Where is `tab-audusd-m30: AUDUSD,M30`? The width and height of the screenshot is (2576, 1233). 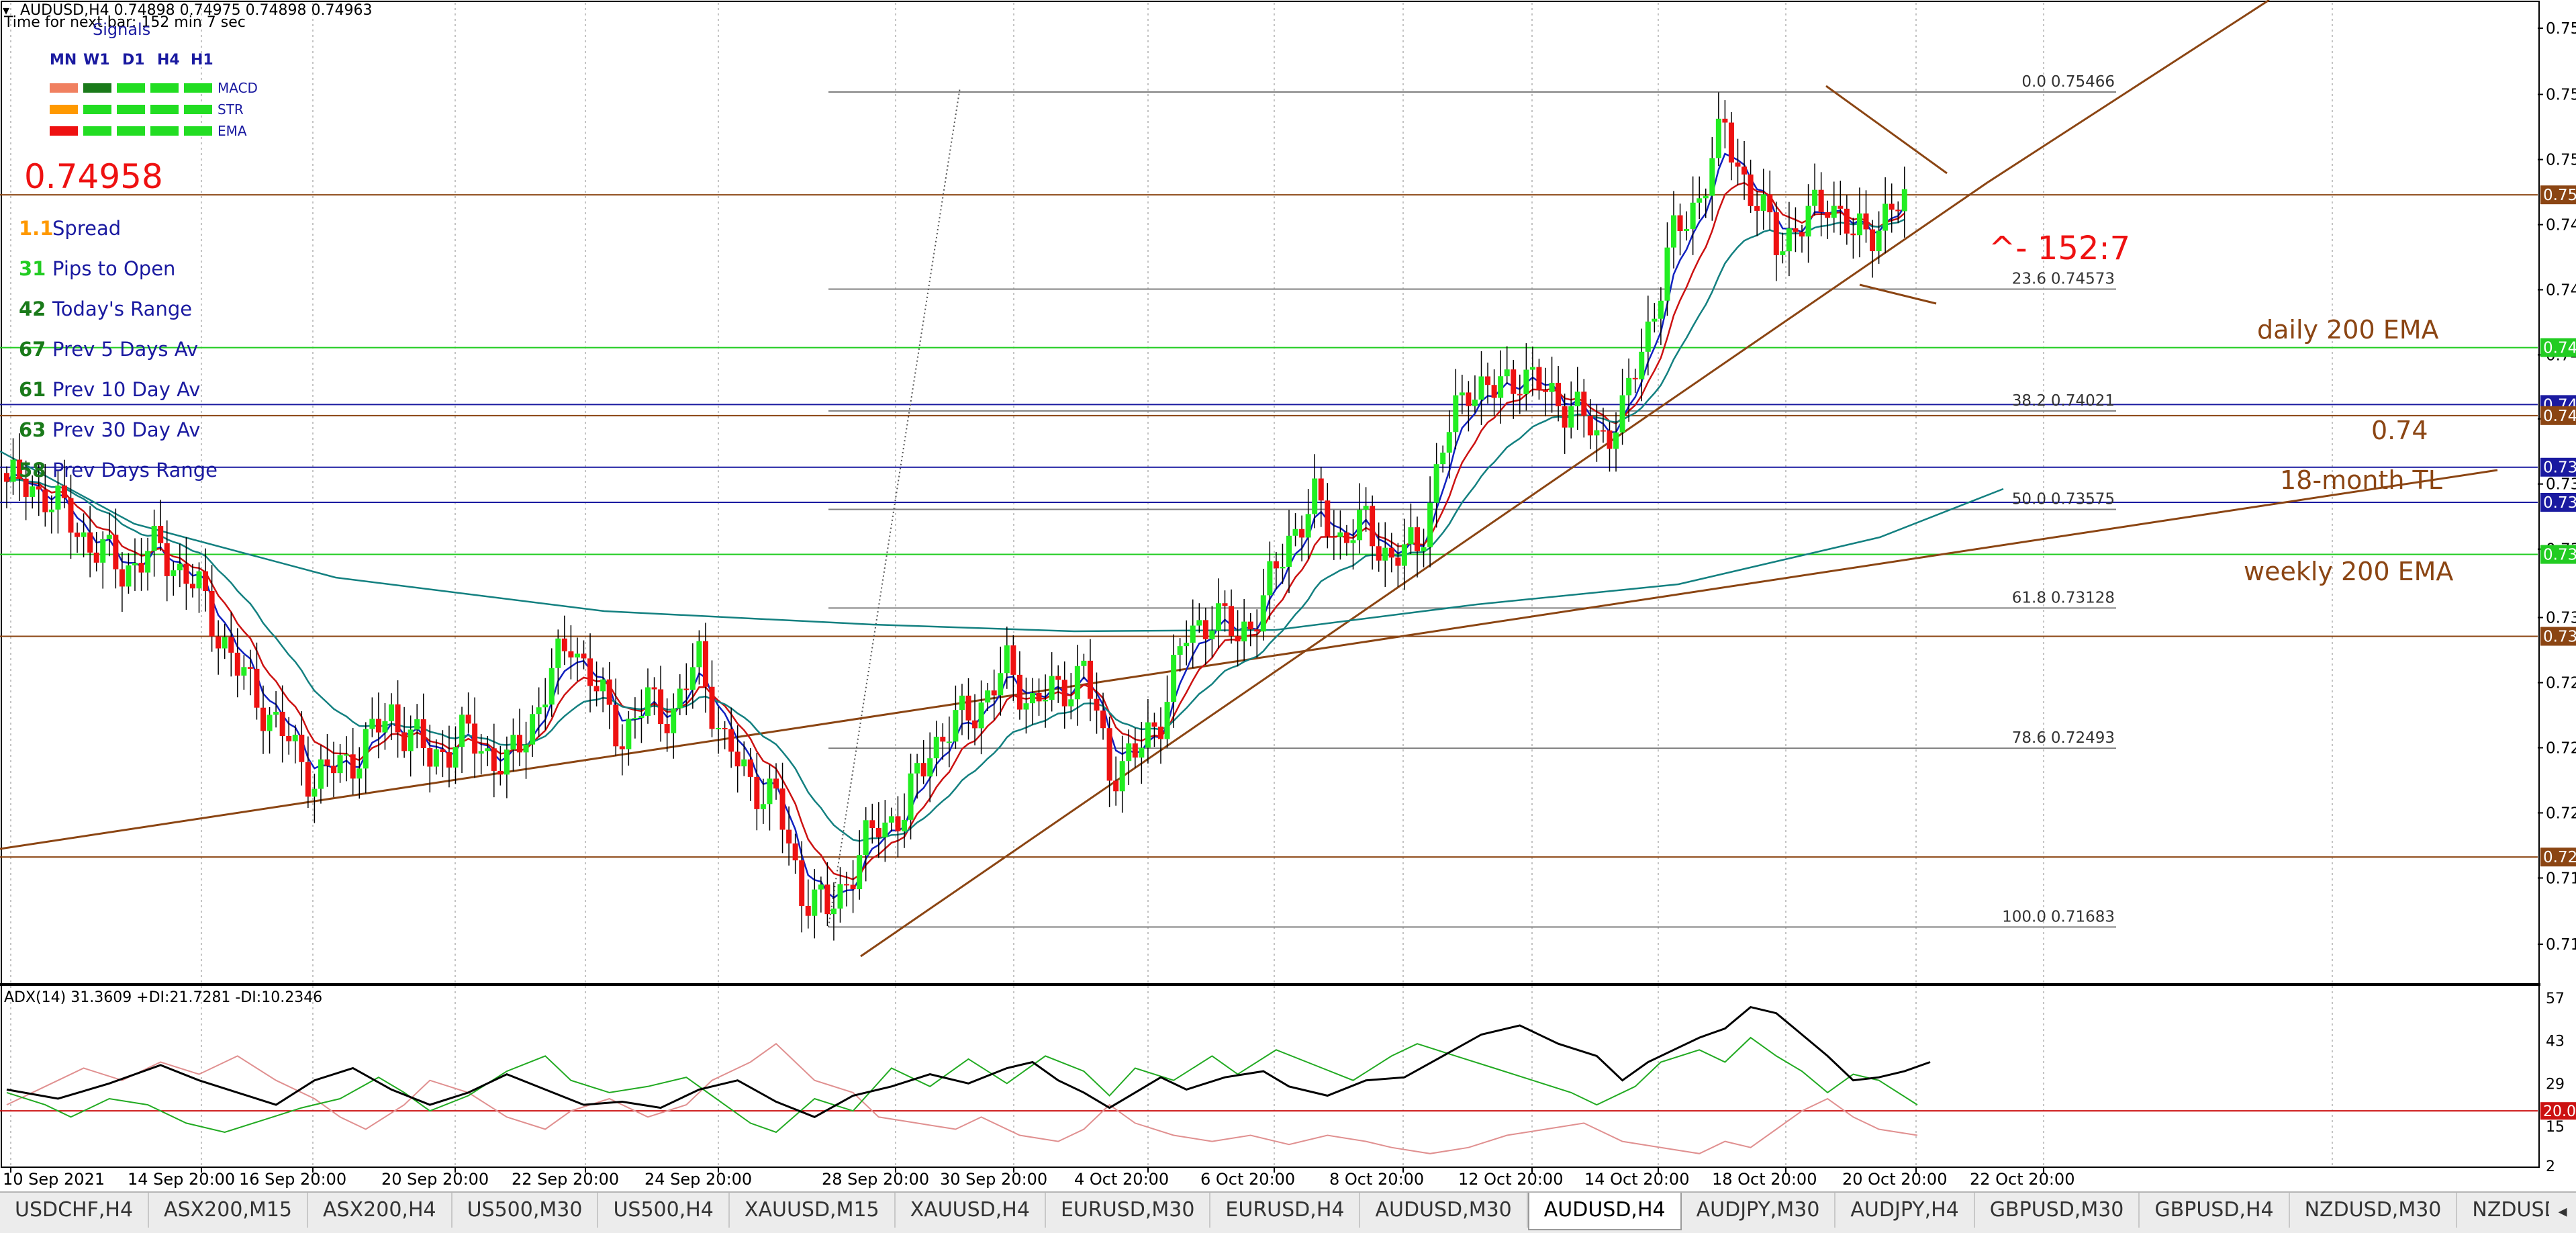 tab-audusd-m30: AUDUSD,M30 is located at coordinates (1444, 1210).